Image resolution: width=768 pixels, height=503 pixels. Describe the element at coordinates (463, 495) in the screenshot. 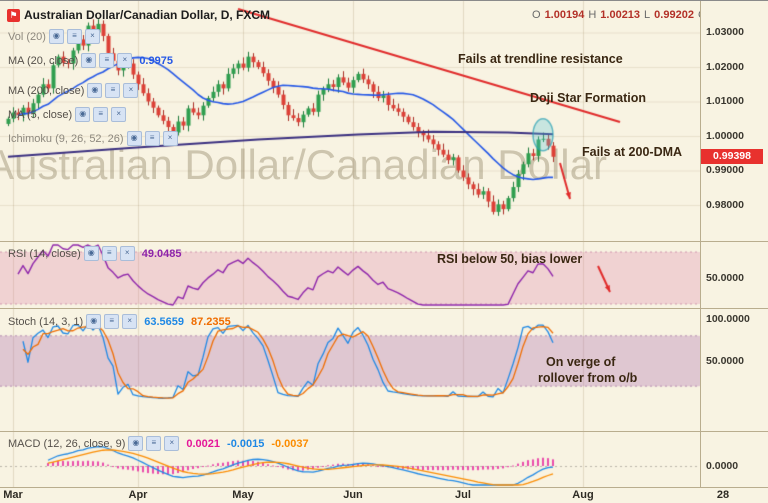

I see `time-axis-label: Jul` at that location.